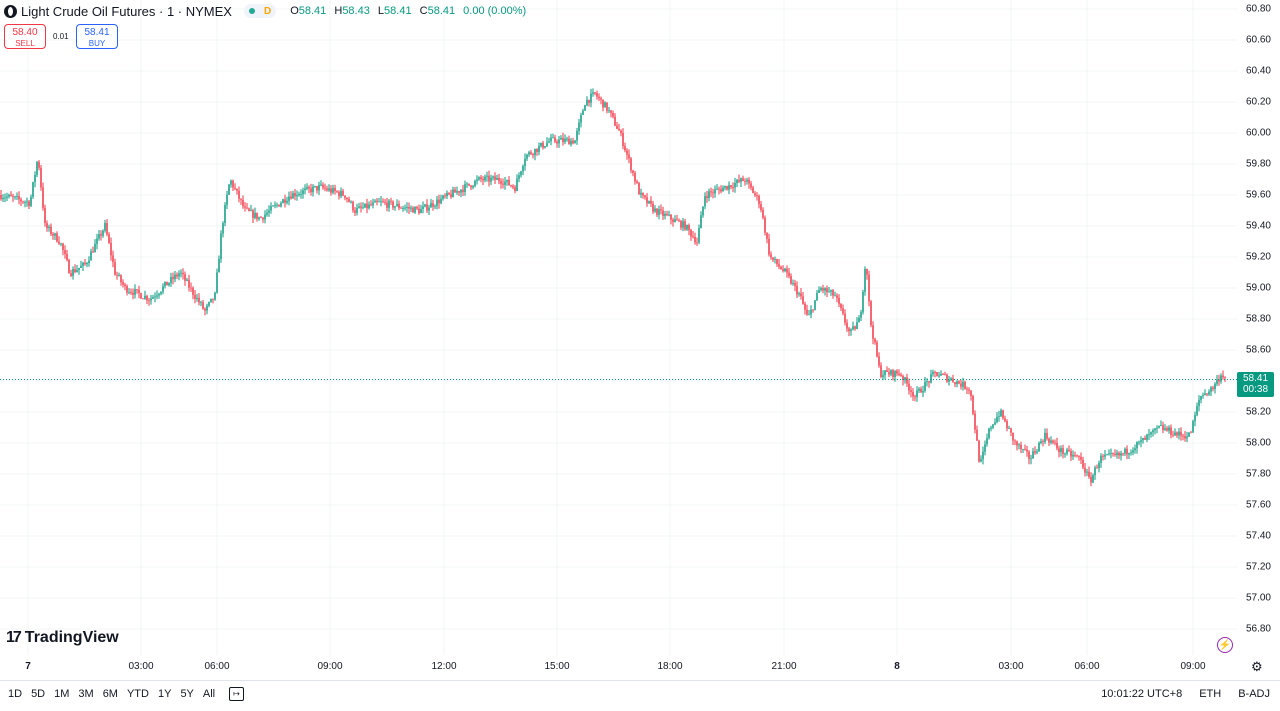 This screenshot has width=1280, height=711. I want to click on symbol-title: Light Crude Oil Futures · 1 · NYMEX, so click(126, 11).